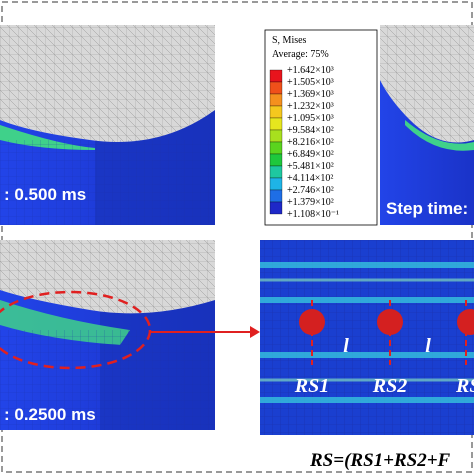 This screenshot has height=474, width=474. I want to click on legend-value: +2.746×10², so click(310, 190).